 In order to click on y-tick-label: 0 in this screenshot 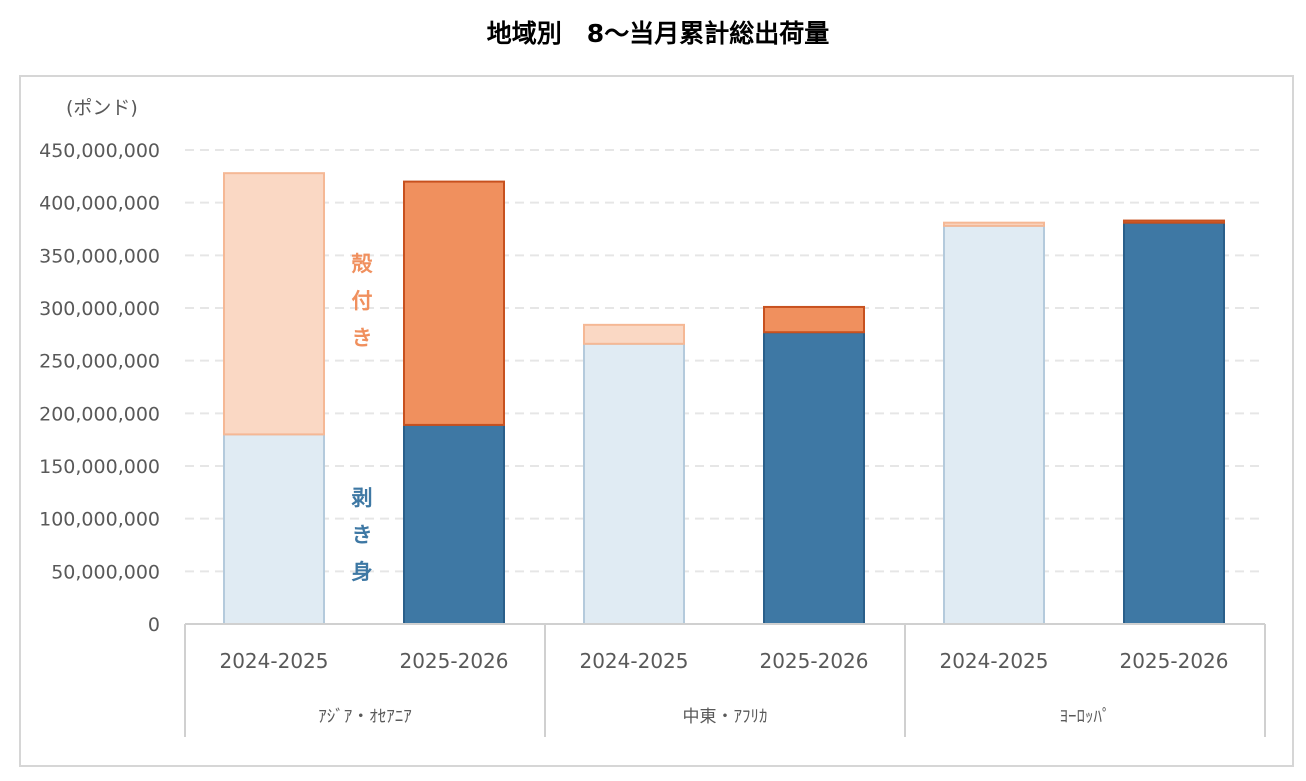, I will do `click(154, 625)`.